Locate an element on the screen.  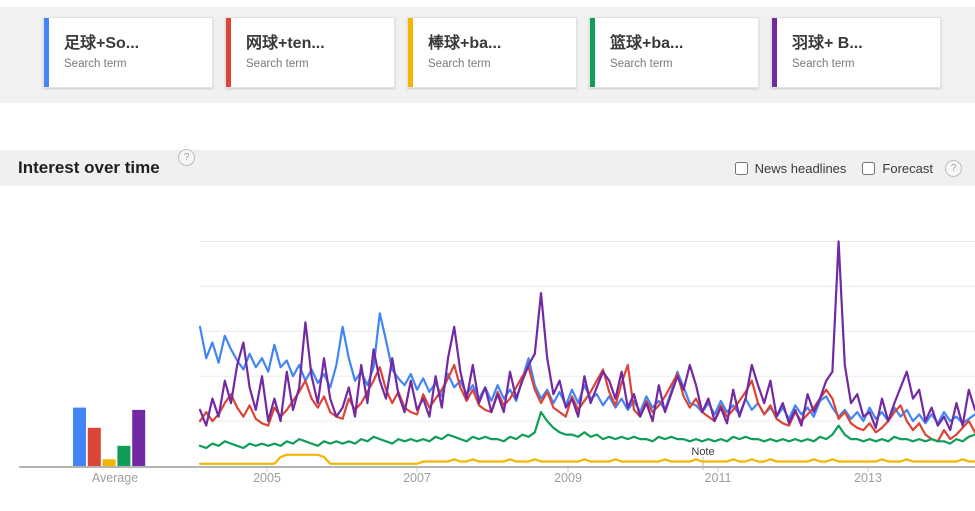
x-axis-year-label: 2011 is located at coordinates (718, 478).